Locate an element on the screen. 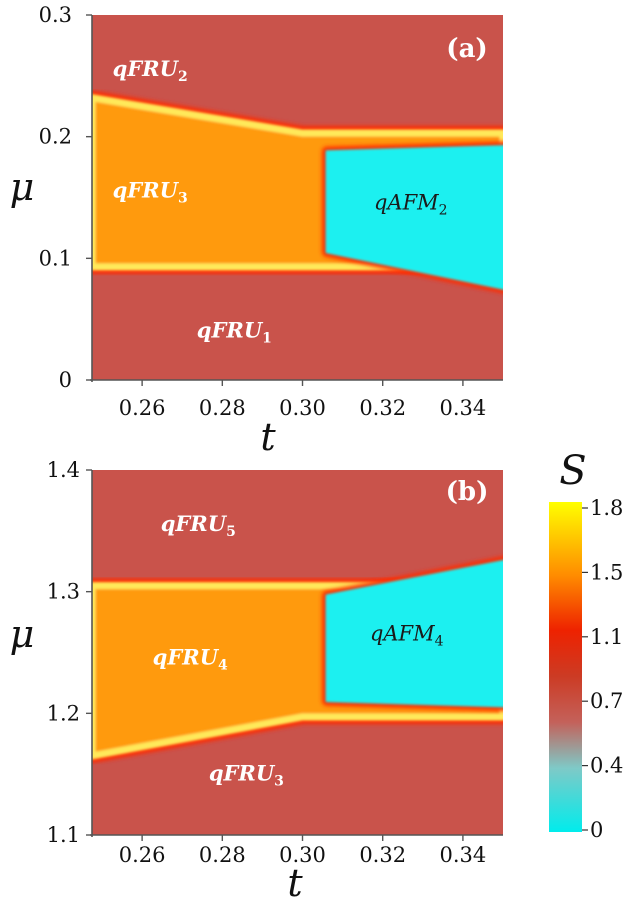 Image resolution: width=632 pixels, height=911 pixels. colorbar-tick-label: 0.7 is located at coordinates (606, 701).